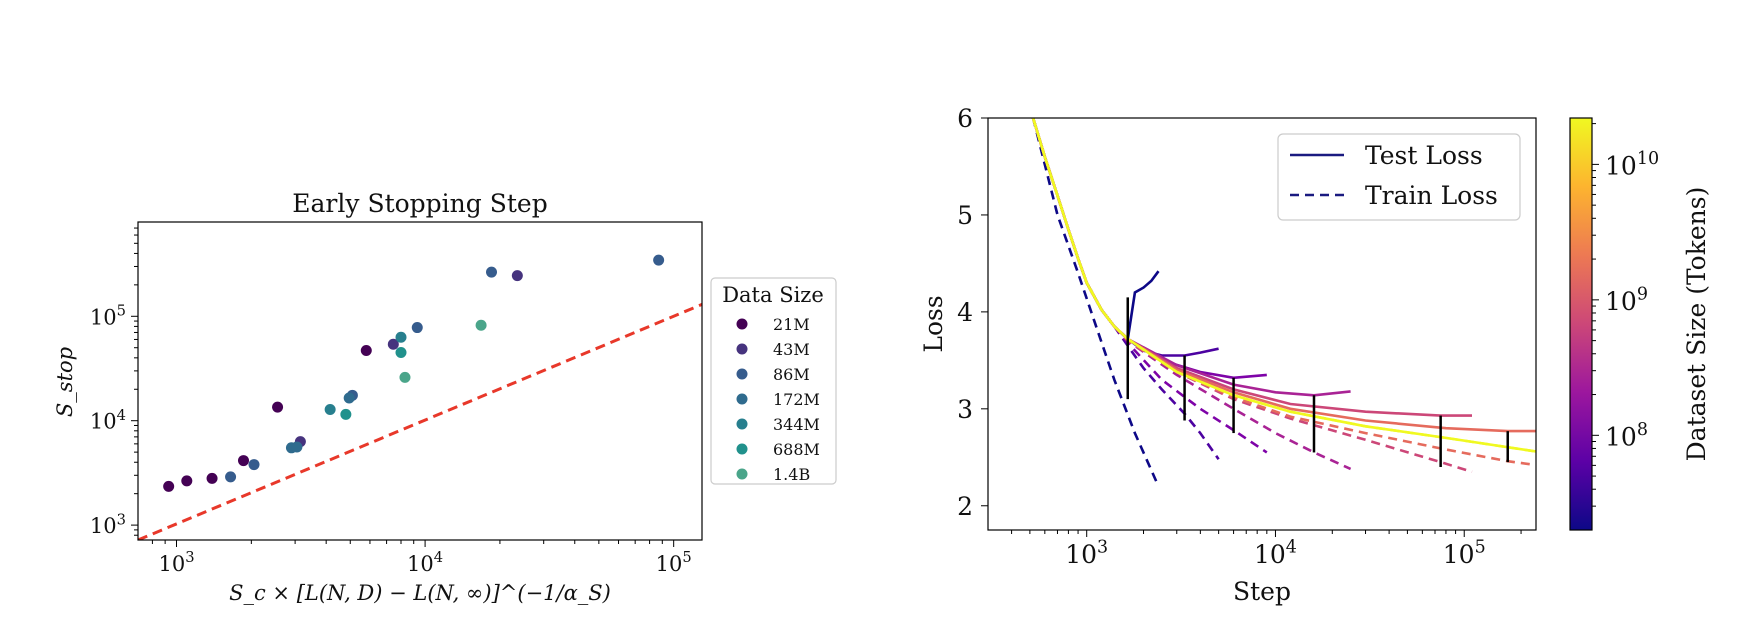  I want to click on scatter-legend-label: 344M, so click(796, 424).